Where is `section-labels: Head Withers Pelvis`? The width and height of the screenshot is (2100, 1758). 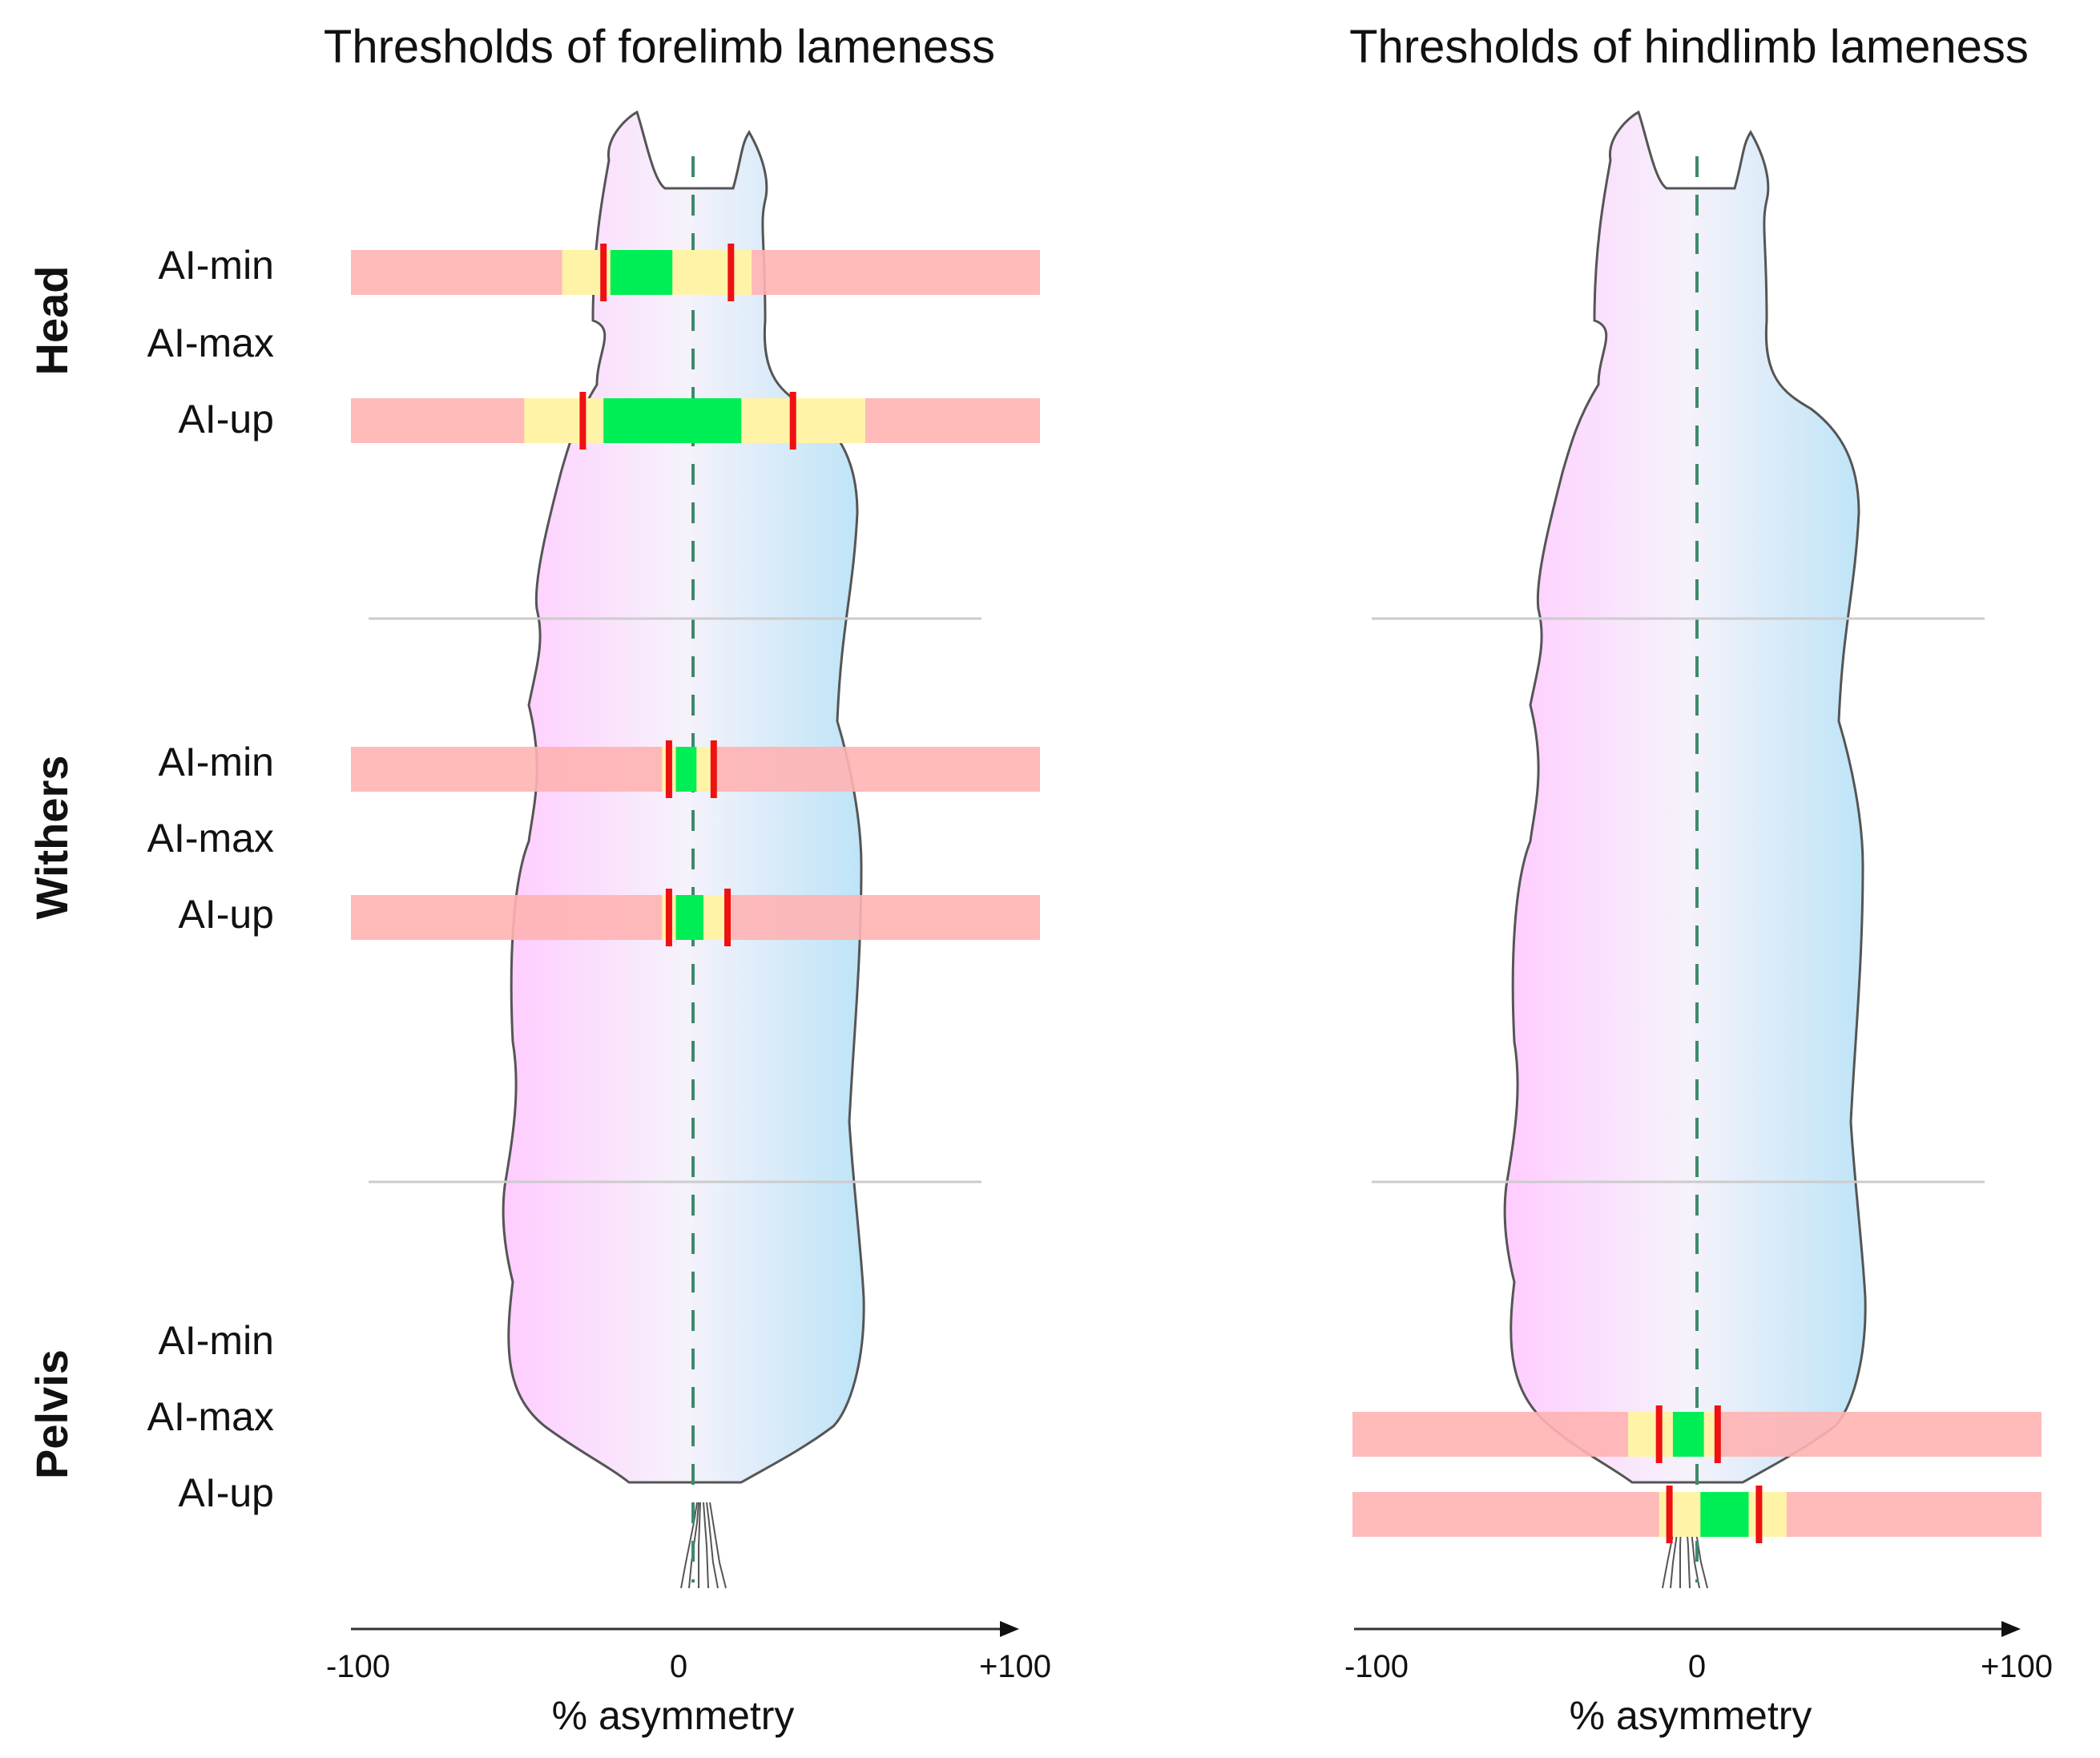 section-labels: Head Withers Pelvis is located at coordinates (51, 872).